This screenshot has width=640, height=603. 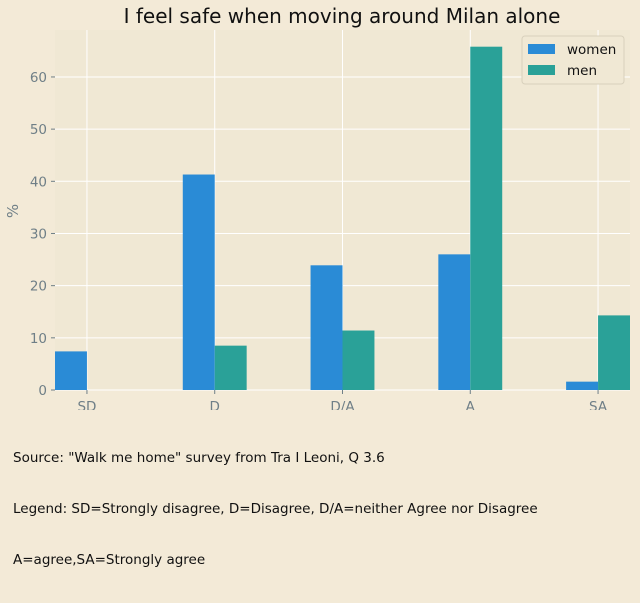 I want to click on x-tick-label: A, so click(x=471, y=404).